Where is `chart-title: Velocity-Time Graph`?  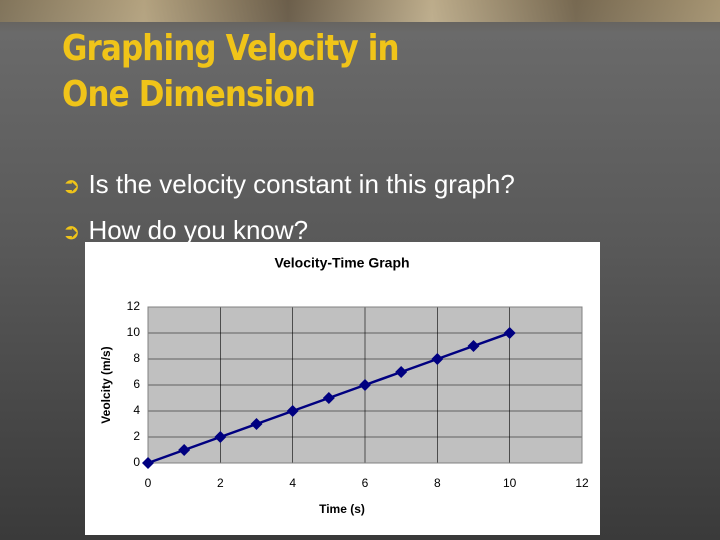 chart-title: Velocity-Time Graph is located at coordinates (341, 263).